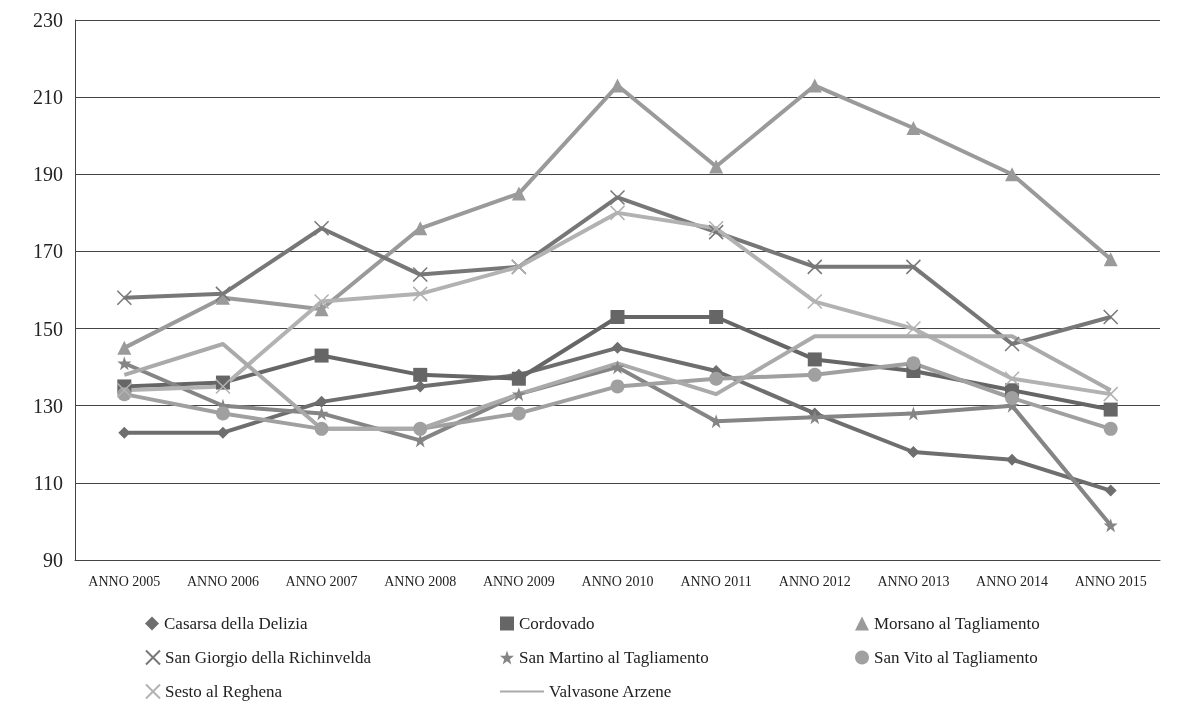 The height and width of the screenshot is (722, 1200). I want to click on legend-label: Sesto al Reghena, so click(224, 691).